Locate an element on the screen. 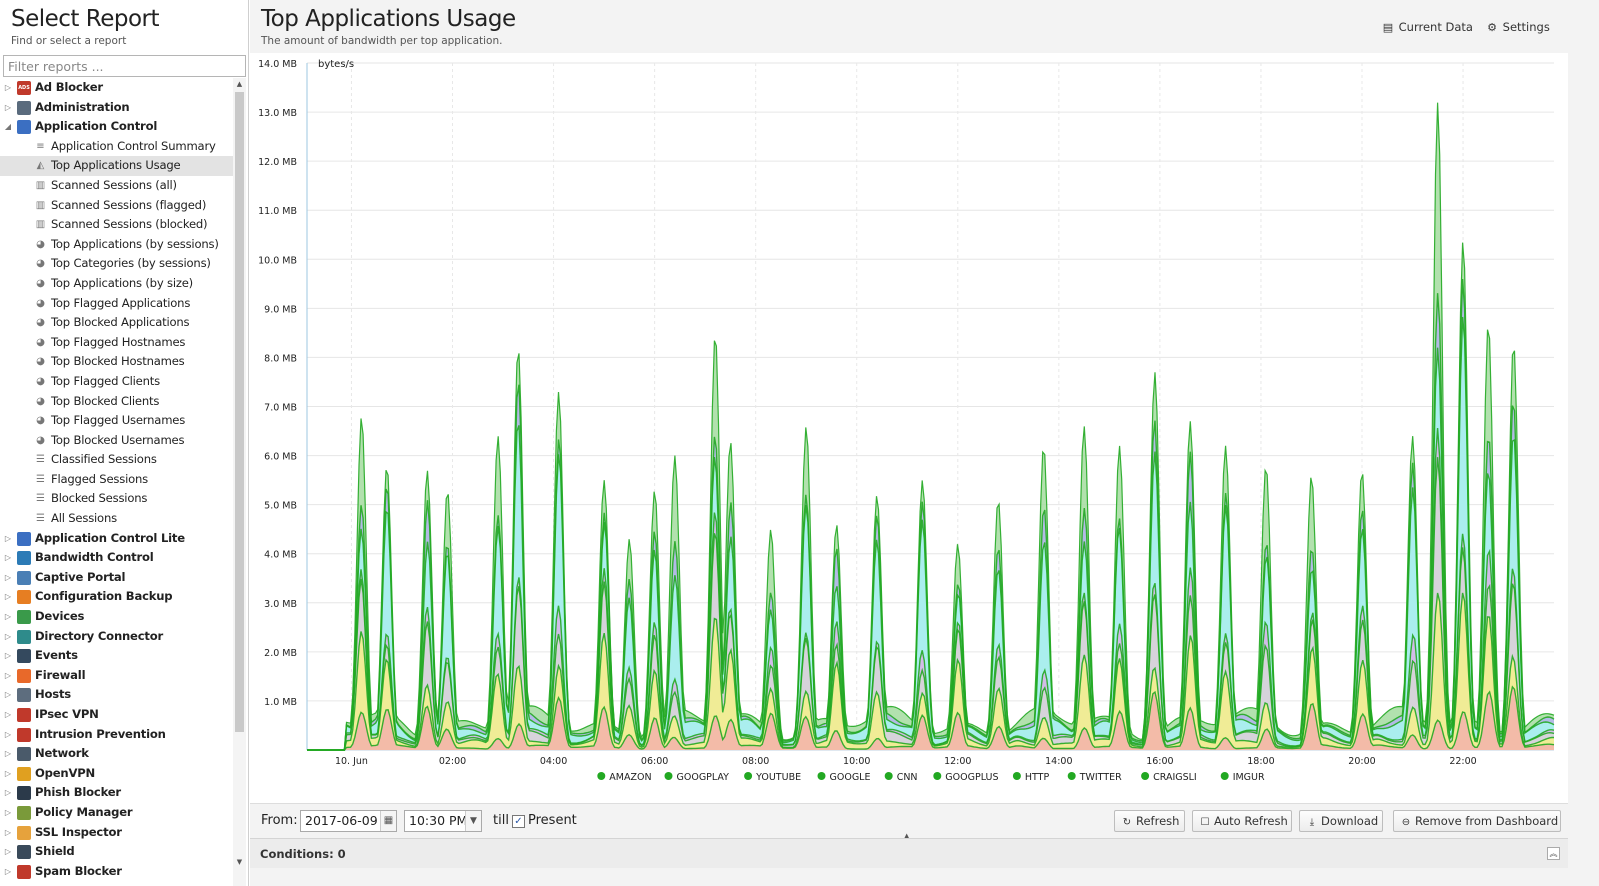  report-item: ☰ Classified Sessions is located at coordinates (116, 460).